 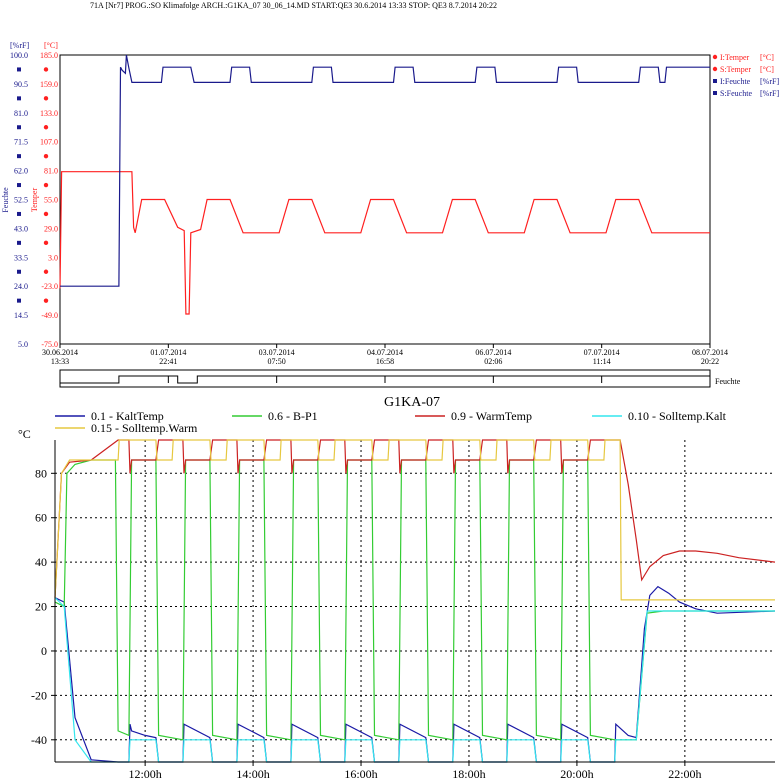 I want to click on feuchte-tick-label: 43.0, so click(x=21, y=228).